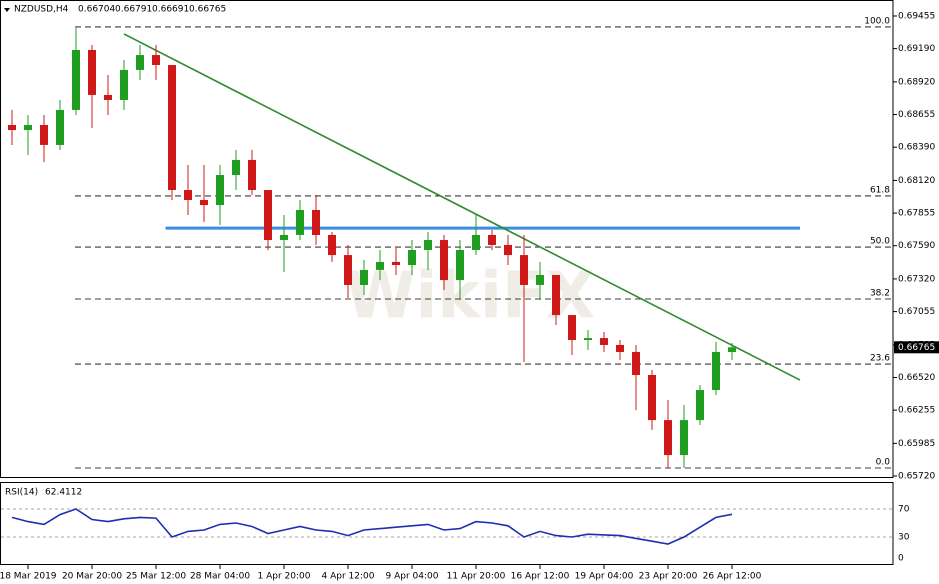 The image size is (939, 584). What do you see at coordinates (668, 577) in the screenshot?
I see `x-tick-label: 23 Apr 20:00` at bounding box center [668, 577].